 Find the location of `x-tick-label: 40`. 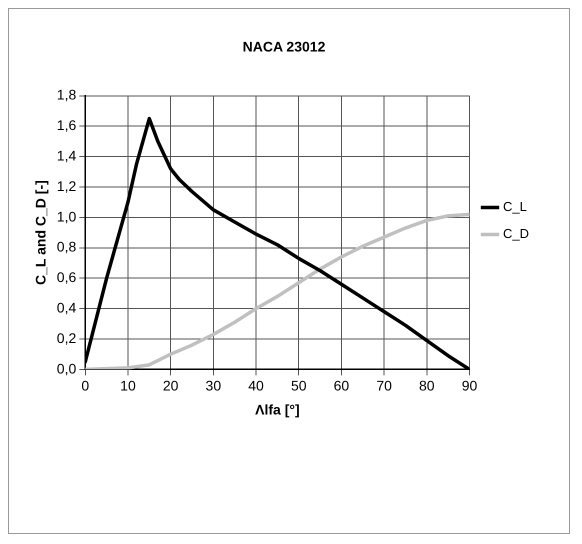

x-tick-label: 40 is located at coordinates (256, 386).